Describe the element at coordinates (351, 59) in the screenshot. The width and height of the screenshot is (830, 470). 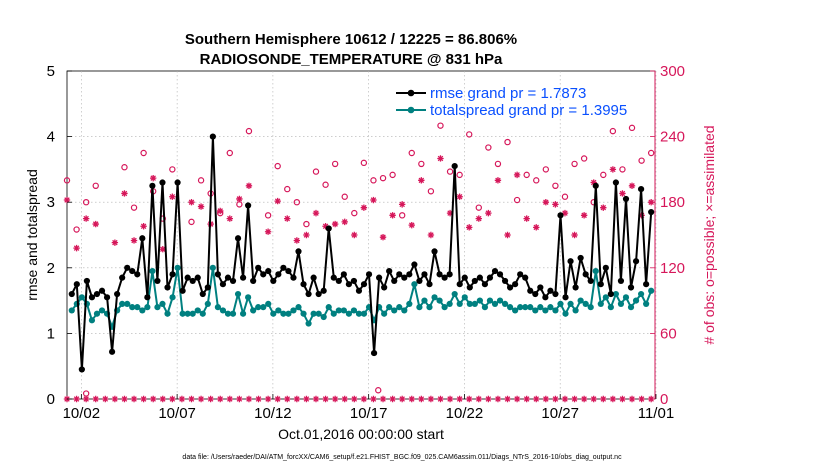
I see `chart-subtitle: RADIOSONDE_TEMPERATURE @ 831 hPa` at that location.